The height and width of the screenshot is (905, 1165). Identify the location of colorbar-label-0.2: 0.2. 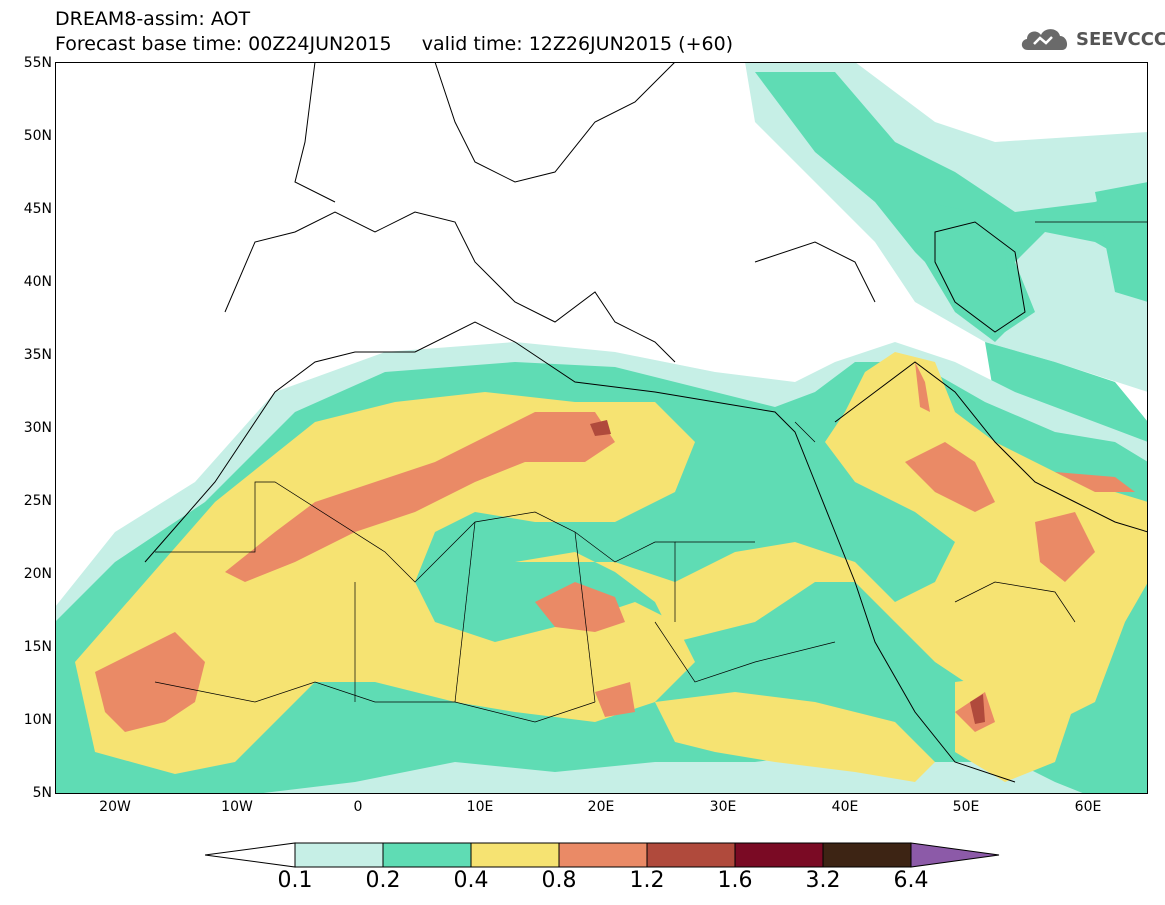
(383, 880).